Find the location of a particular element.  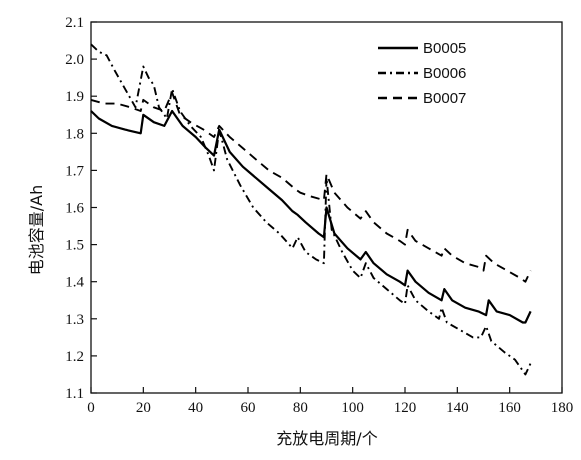

y-tick-label: 2.1 is located at coordinates (74, 23).